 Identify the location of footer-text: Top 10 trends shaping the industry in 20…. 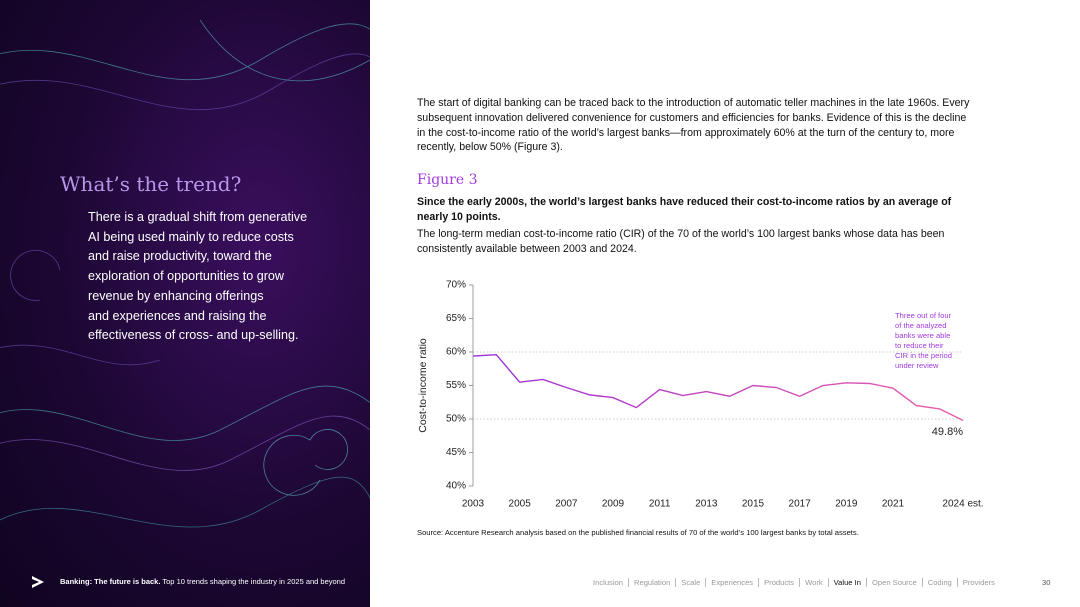
(254, 581).